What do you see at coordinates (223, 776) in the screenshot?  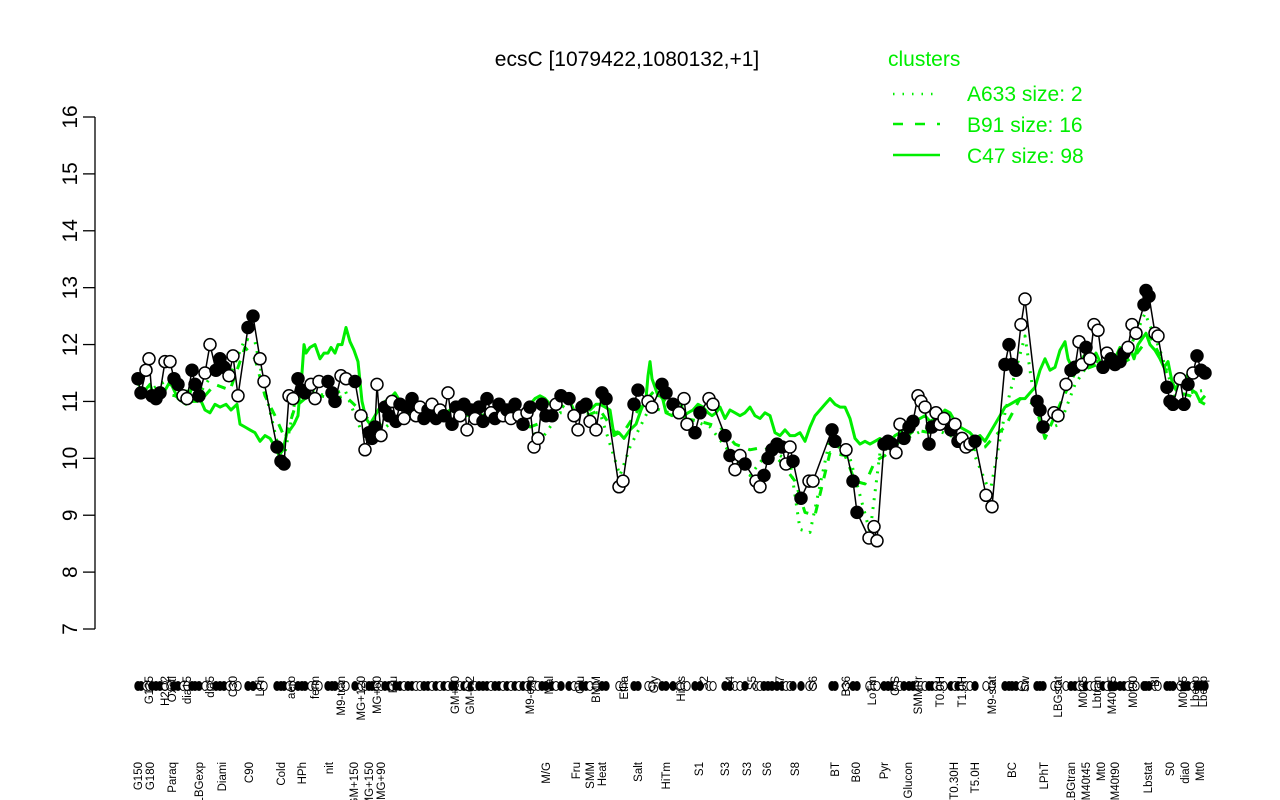 I see `x-category-label: Diami` at bounding box center [223, 776].